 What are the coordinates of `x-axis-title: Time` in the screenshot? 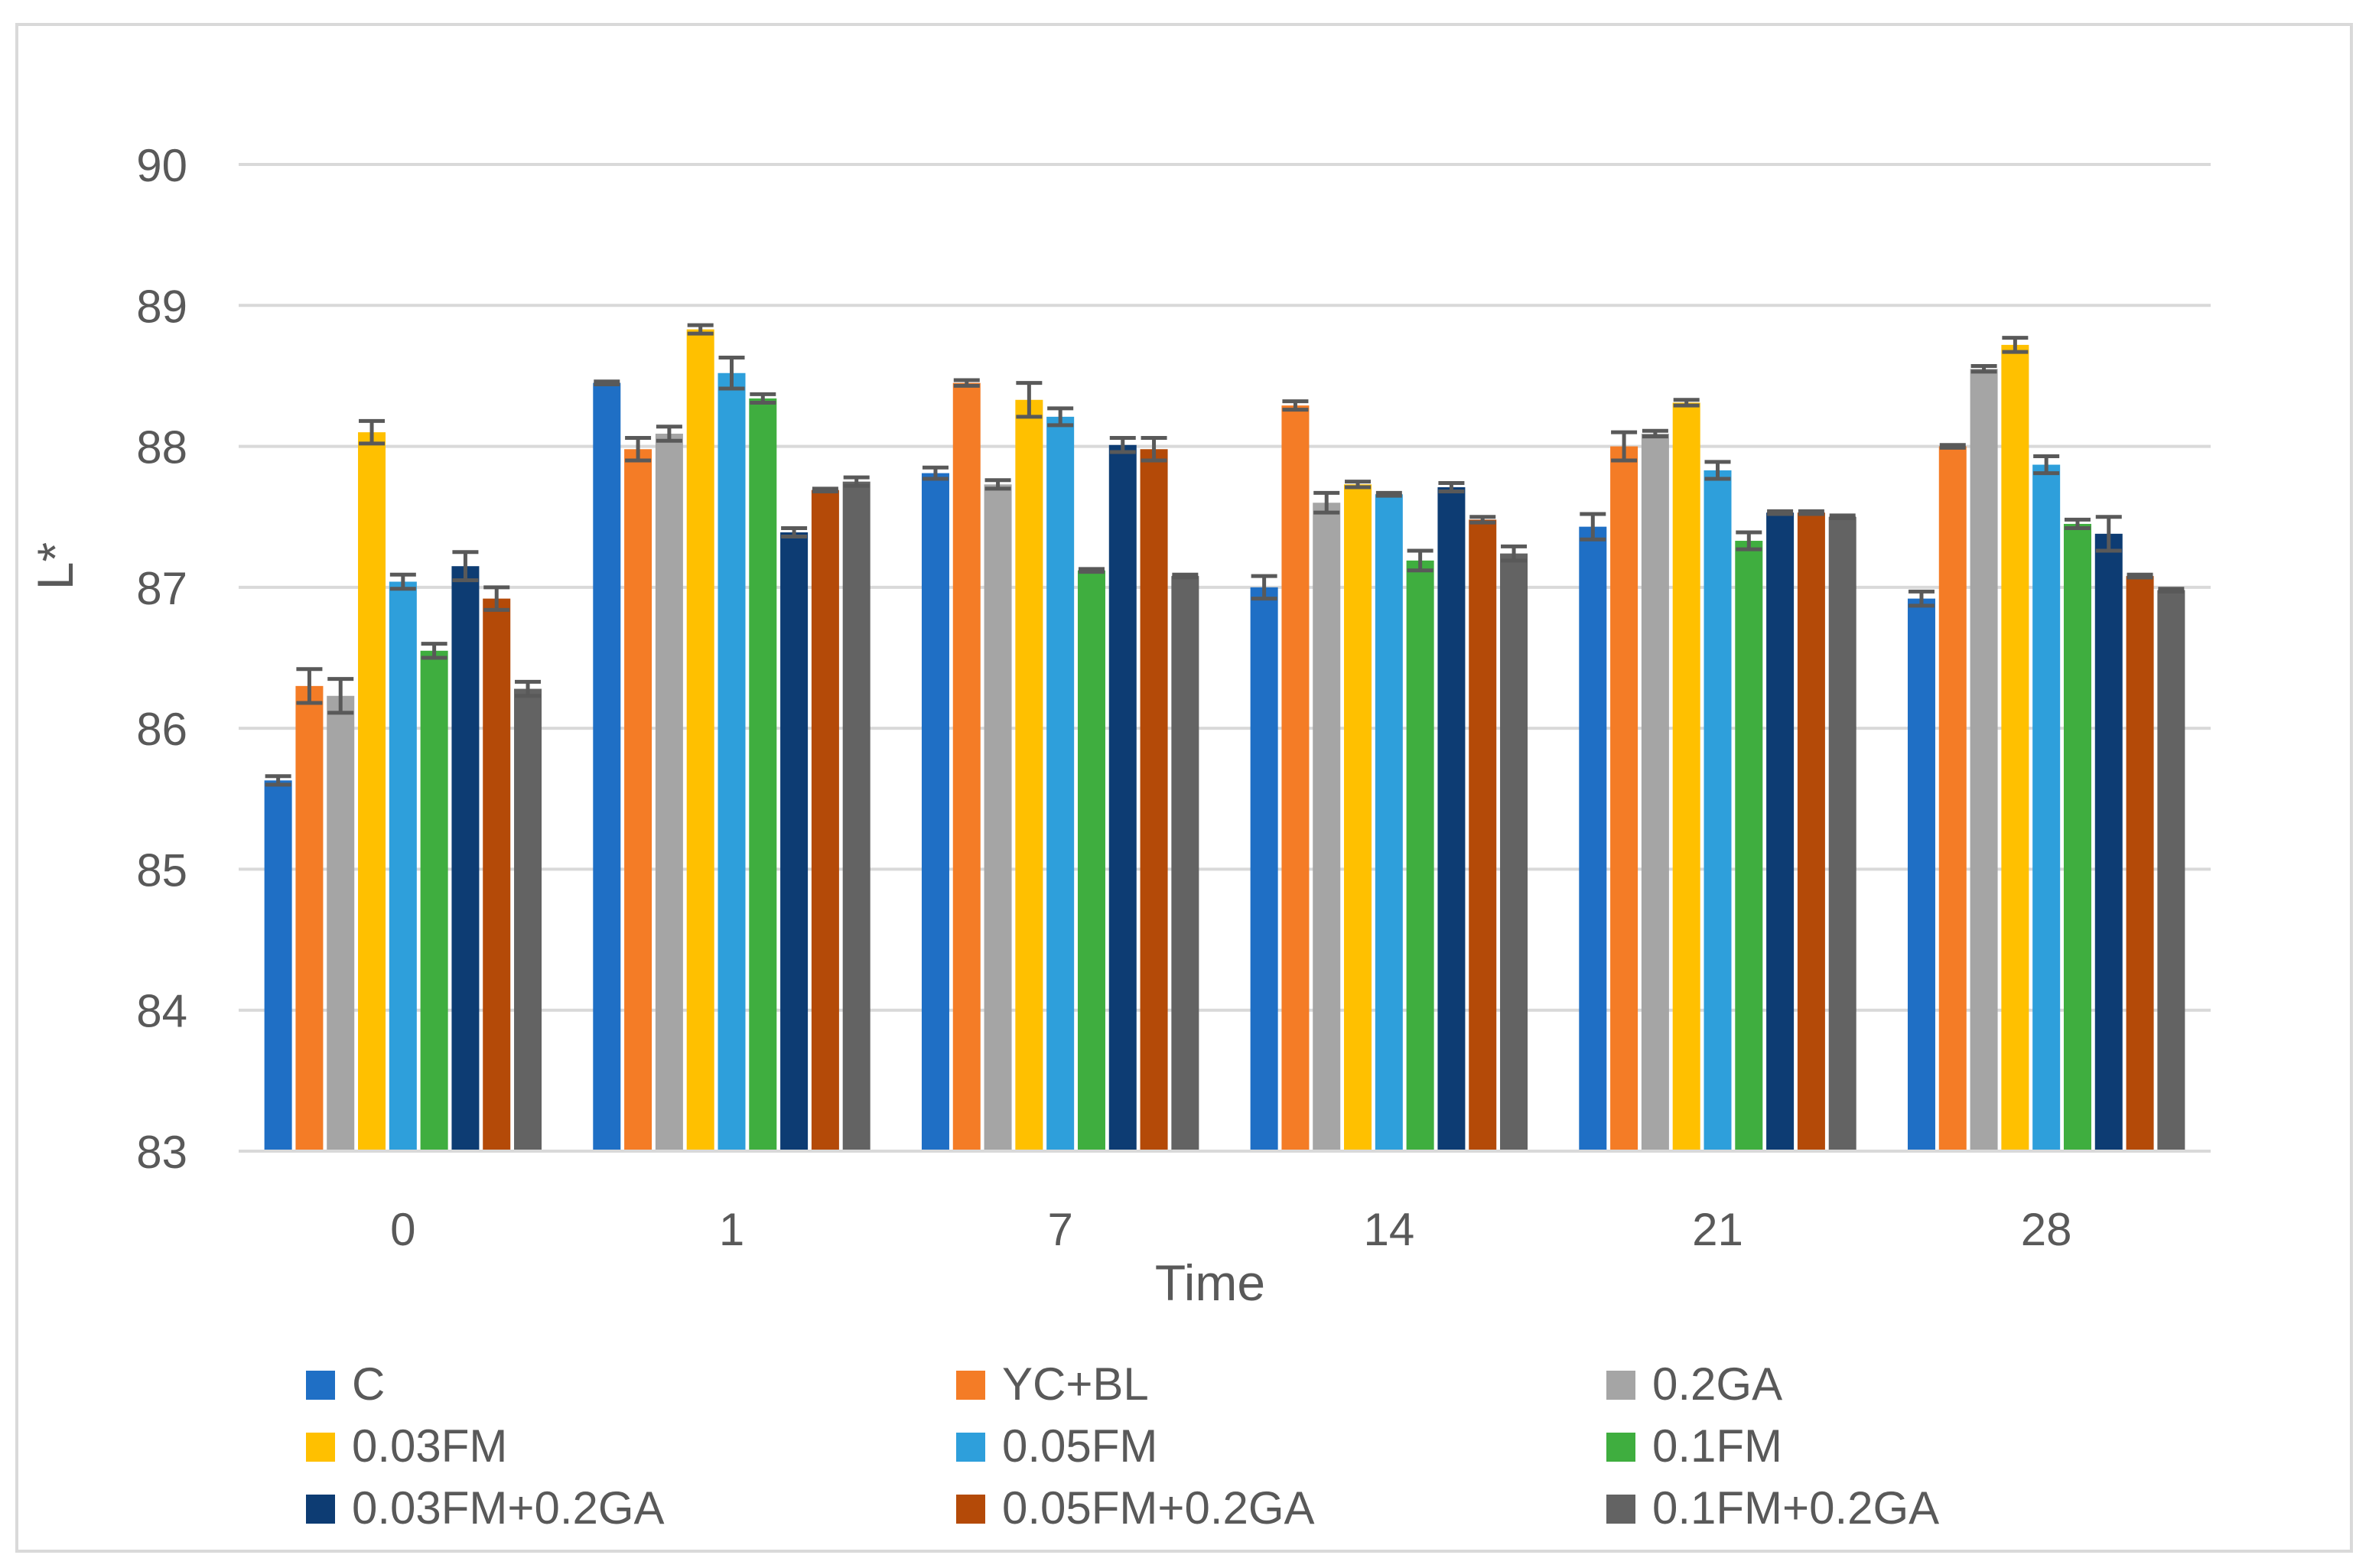 It's located at (1210, 1282).